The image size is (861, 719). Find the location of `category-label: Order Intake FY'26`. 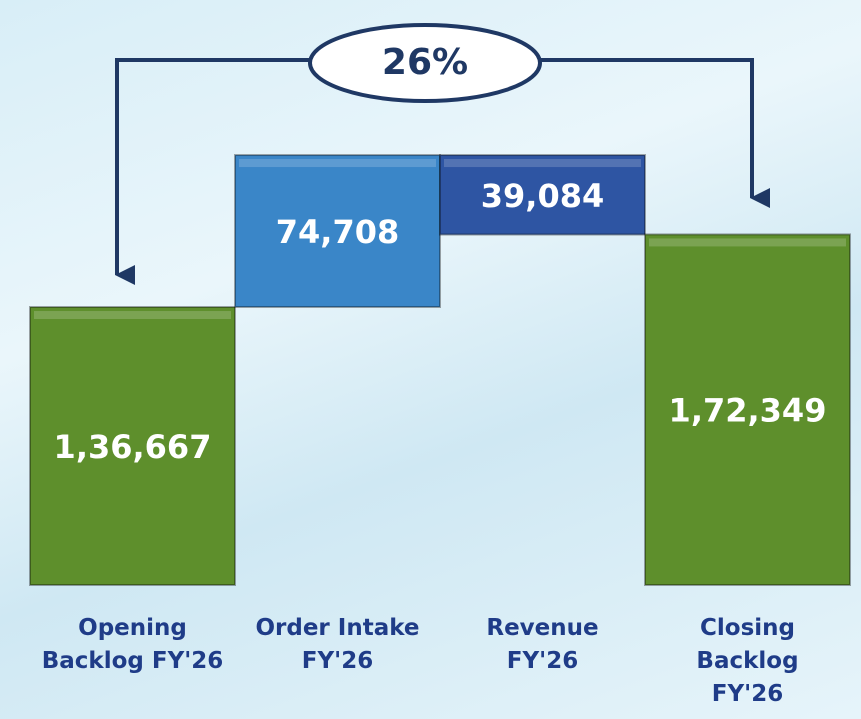

category-label: Order Intake FY'26 is located at coordinates (337, 644).